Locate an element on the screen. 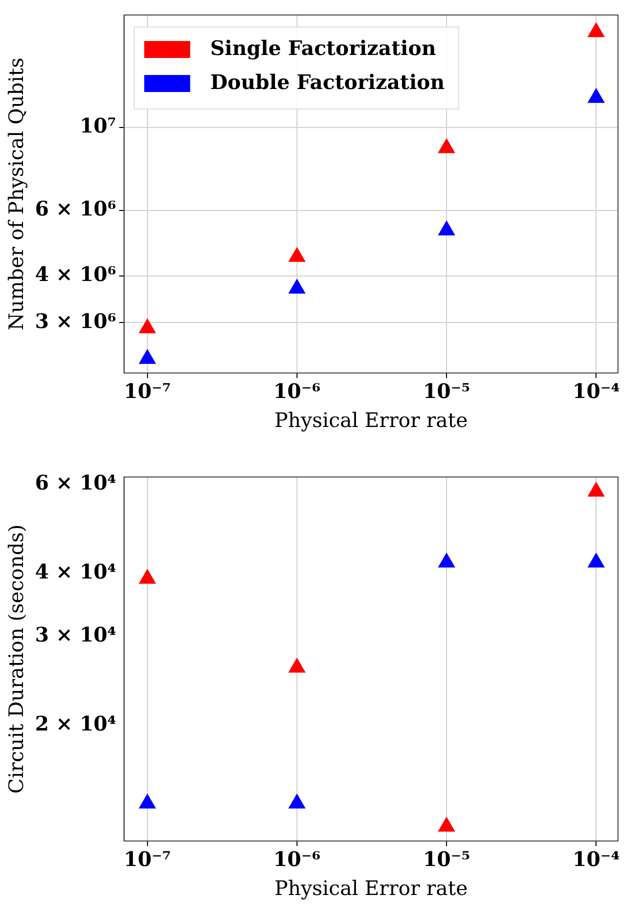 This screenshot has height=908, width=632. y-tick-label: 2 × 10⁴ is located at coordinates (75, 723).